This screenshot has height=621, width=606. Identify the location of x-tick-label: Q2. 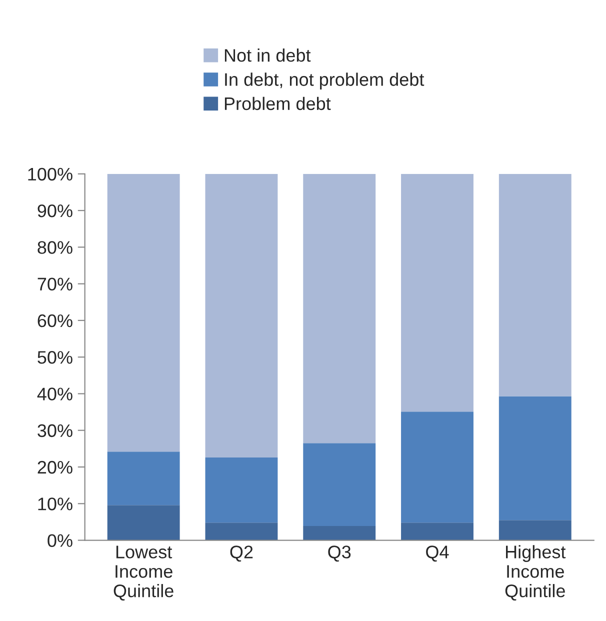
(241, 554).